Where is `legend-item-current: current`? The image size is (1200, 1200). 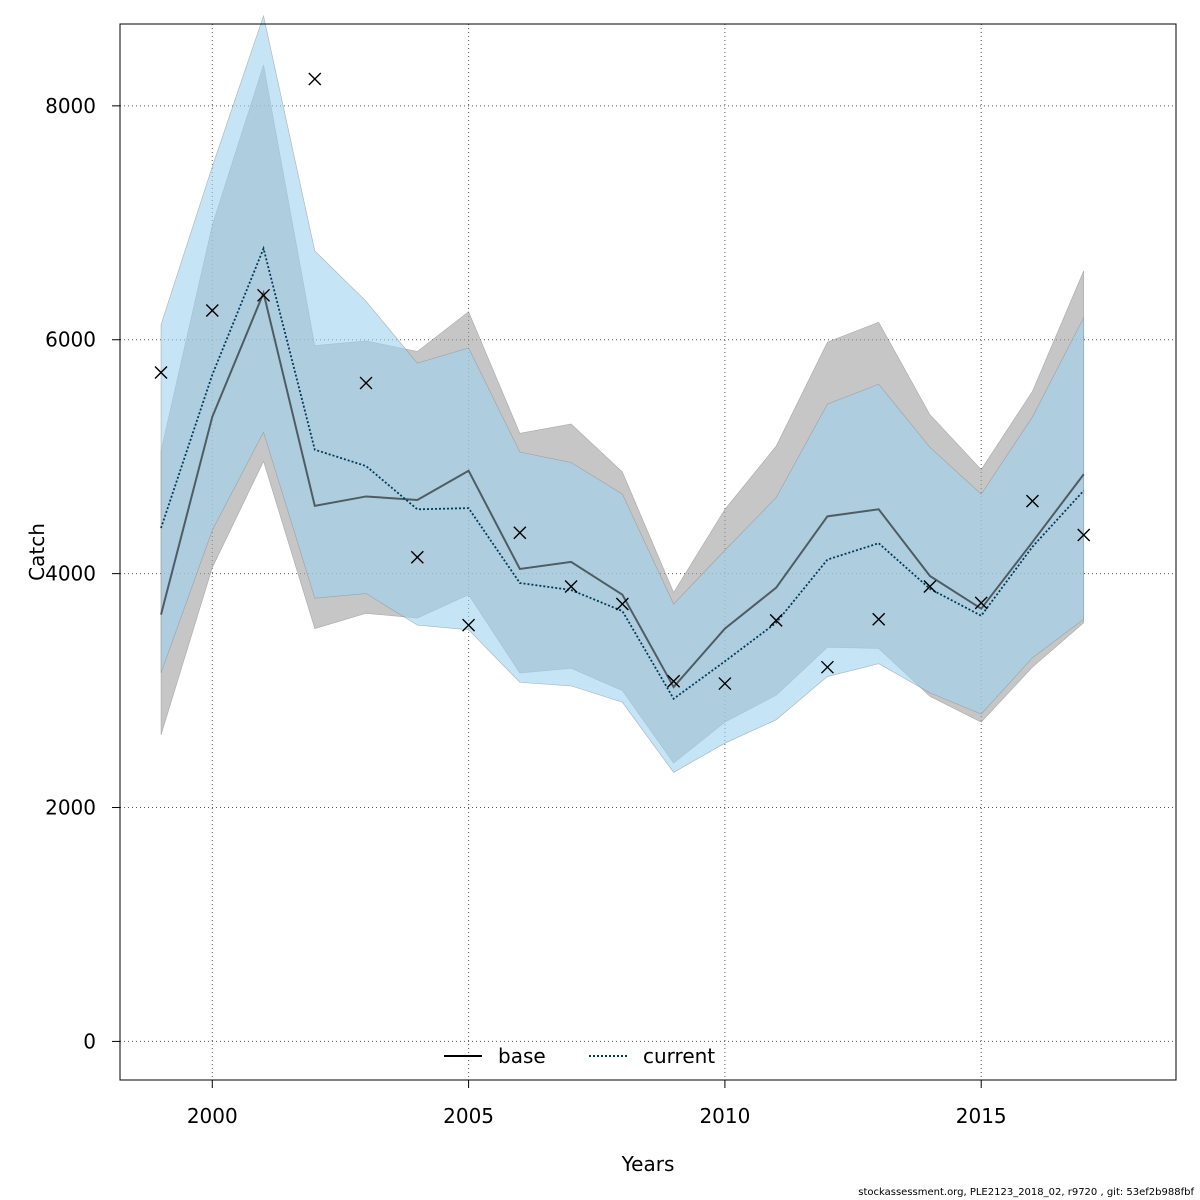 legend-item-current: current is located at coordinates (652, 1056).